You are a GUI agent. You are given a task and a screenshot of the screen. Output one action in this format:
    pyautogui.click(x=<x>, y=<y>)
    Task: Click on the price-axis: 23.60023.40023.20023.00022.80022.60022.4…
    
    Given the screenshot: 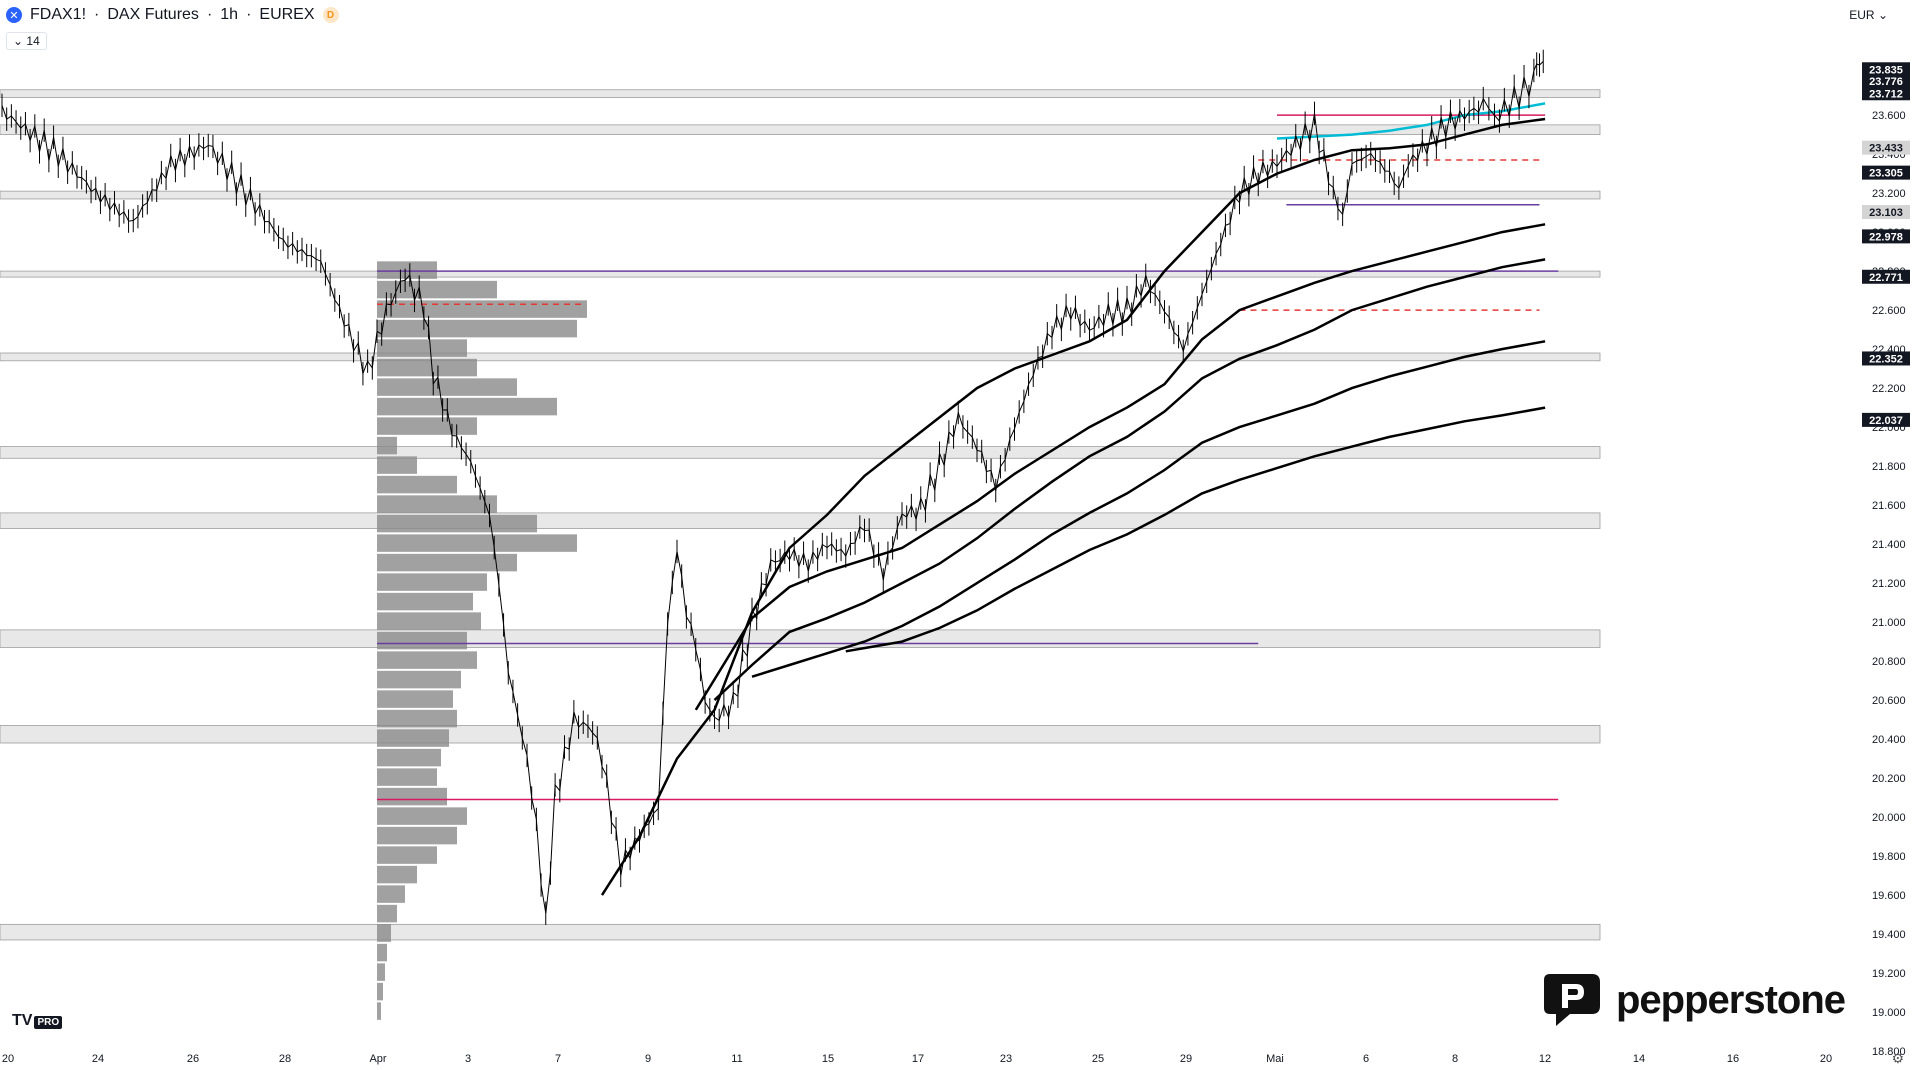 What is the action you would take?
    pyautogui.click(x=1887, y=535)
    